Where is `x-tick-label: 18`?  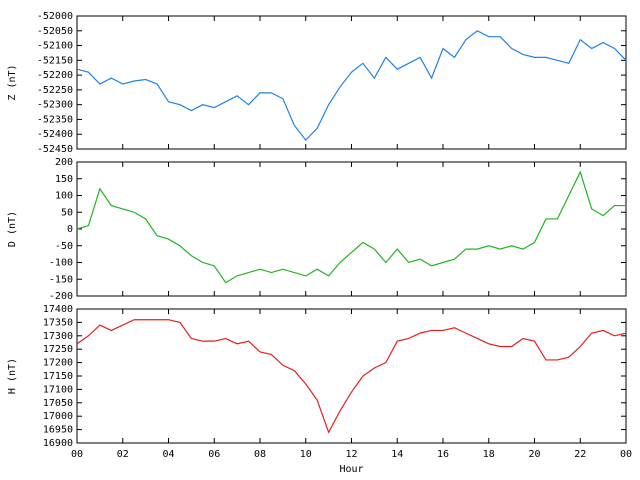 x-tick-label: 18 is located at coordinates (489, 454).